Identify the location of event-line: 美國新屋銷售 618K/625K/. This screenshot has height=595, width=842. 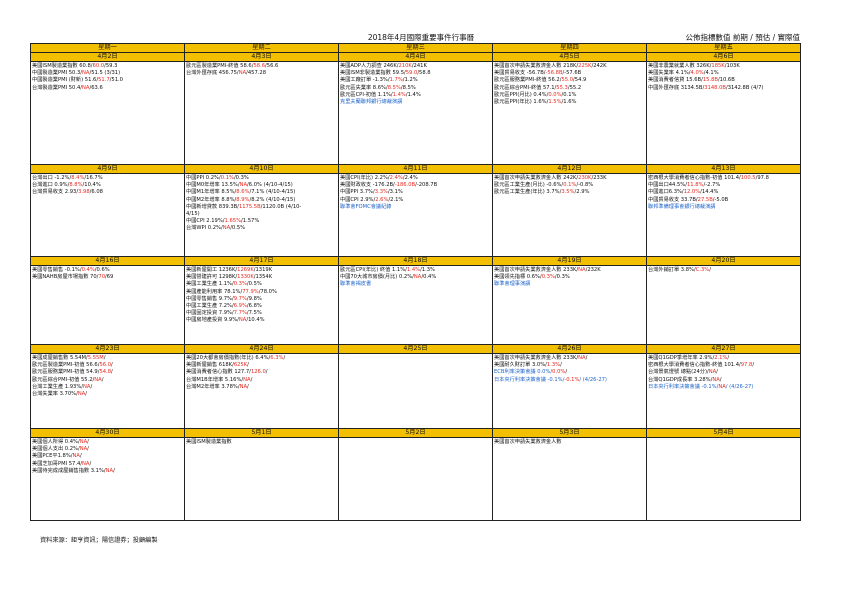
(261, 365).